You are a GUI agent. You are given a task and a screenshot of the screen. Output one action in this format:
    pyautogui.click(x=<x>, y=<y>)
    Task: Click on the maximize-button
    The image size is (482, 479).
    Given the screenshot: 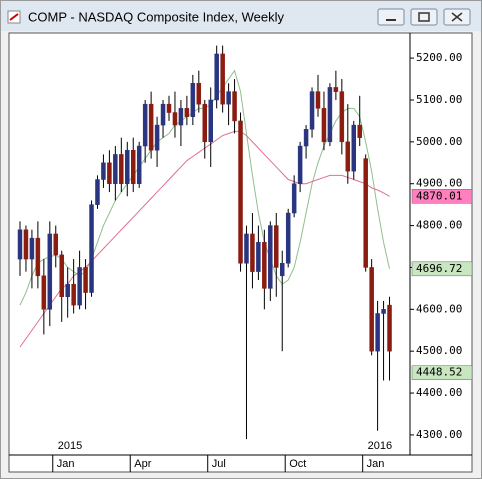 What is the action you would take?
    pyautogui.click(x=424, y=17)
    